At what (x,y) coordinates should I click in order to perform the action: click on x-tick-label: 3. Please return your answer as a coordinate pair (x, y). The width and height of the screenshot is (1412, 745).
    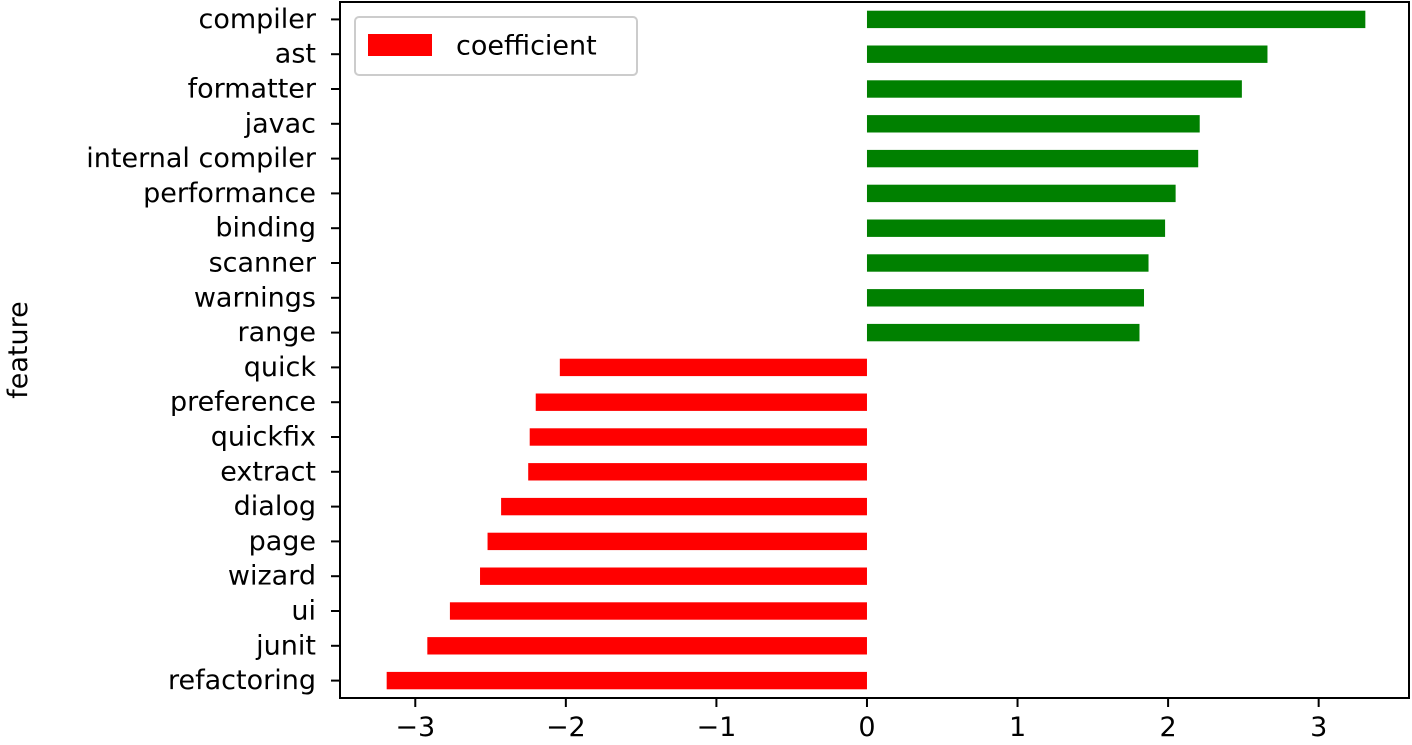
    Looking at the image, I should click on (1318, 727).